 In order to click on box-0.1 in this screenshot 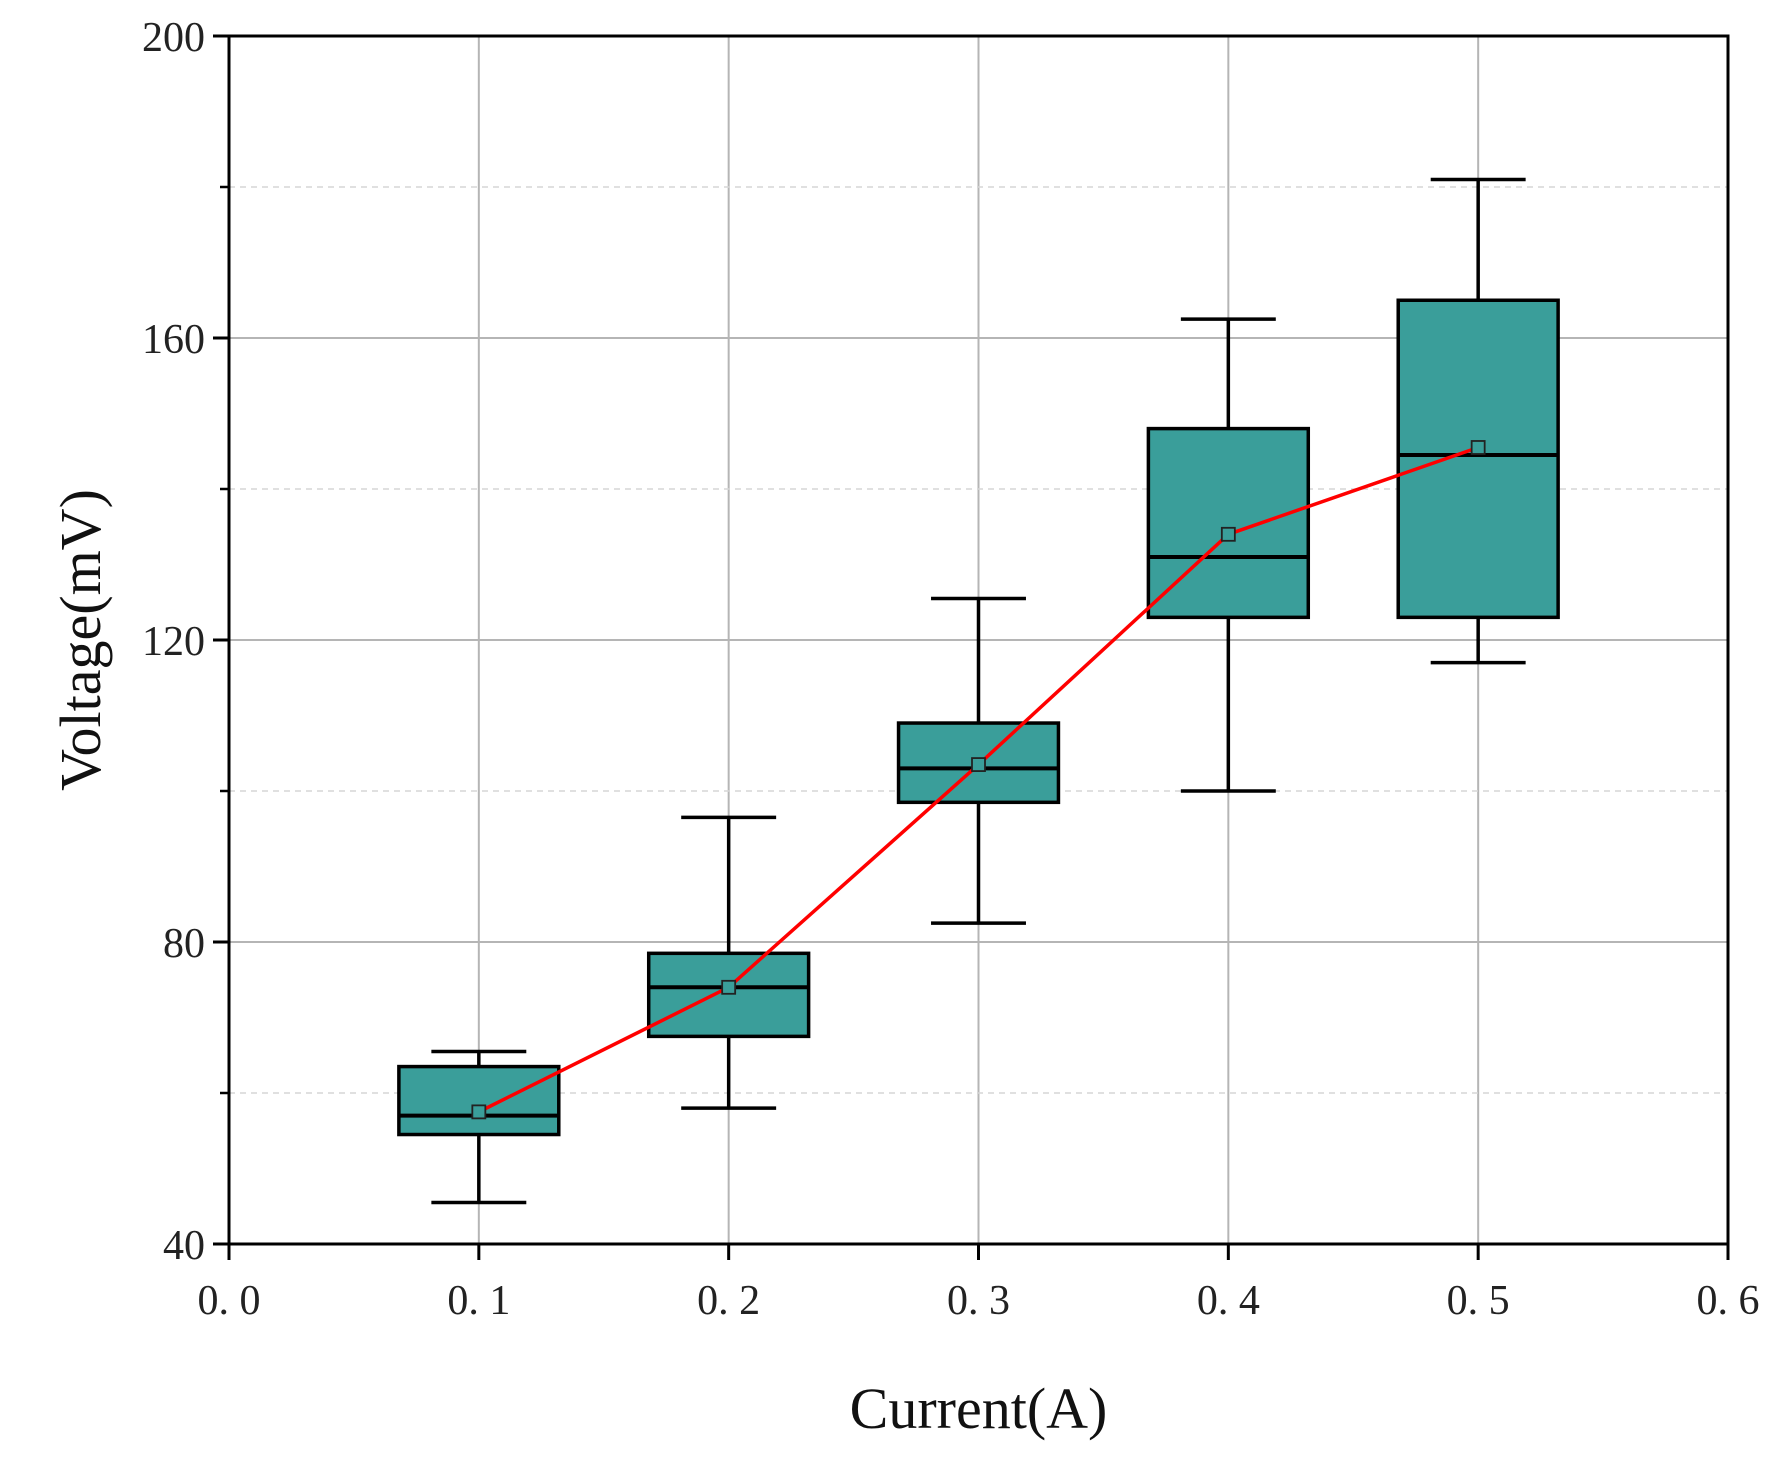, I will do `click(479, 1127)`.